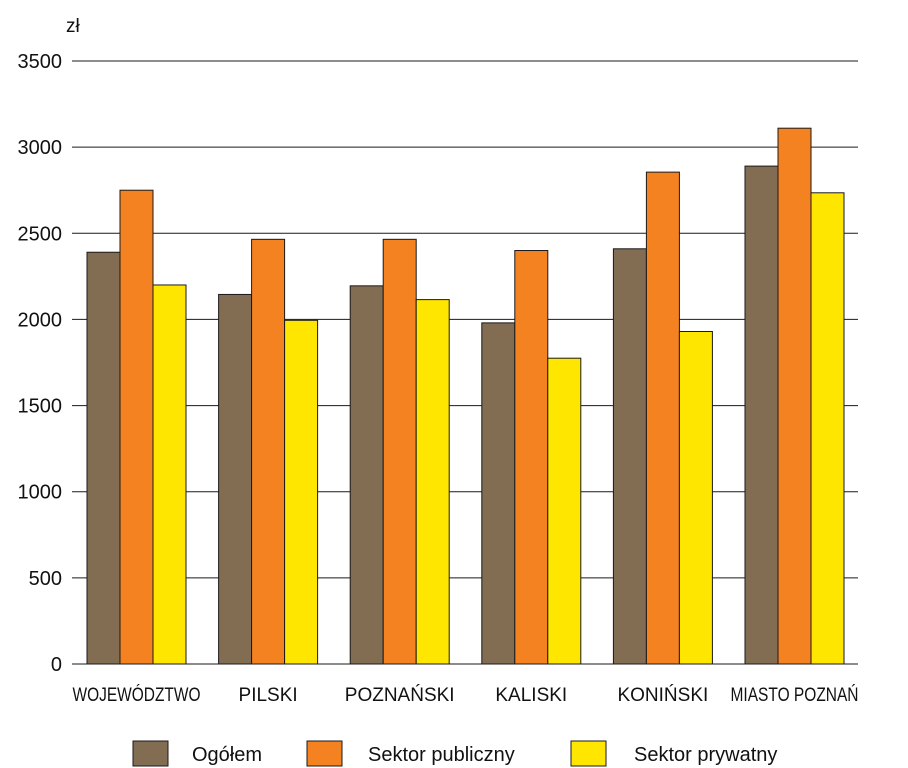 The image size is (908, 768). What do you see at coordinates (40, 234) in the screenshot?
I see `y-tick-label: 2500` at bounding box center [40, 234].